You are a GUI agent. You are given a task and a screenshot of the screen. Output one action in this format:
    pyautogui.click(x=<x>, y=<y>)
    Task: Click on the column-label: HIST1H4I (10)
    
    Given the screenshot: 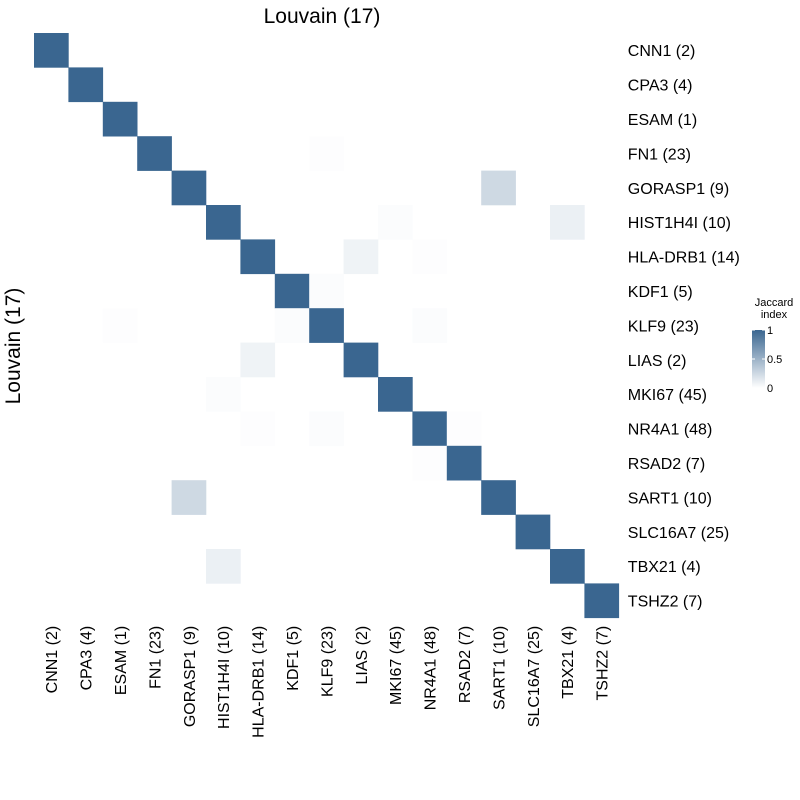 What is the action you would take?
    pyautogui.click(x=224, y=677)
    